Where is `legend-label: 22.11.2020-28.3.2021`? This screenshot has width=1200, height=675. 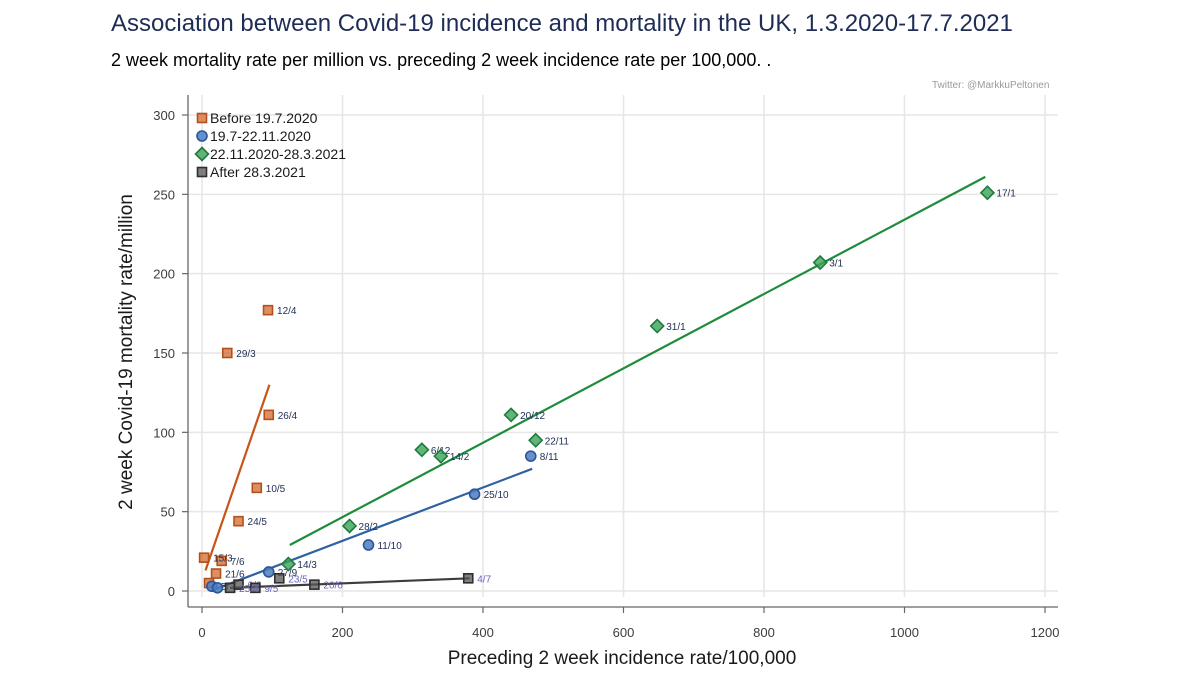
legend-label: 22.11.2020-28.3.2021 is located at coordinates (278, 154).